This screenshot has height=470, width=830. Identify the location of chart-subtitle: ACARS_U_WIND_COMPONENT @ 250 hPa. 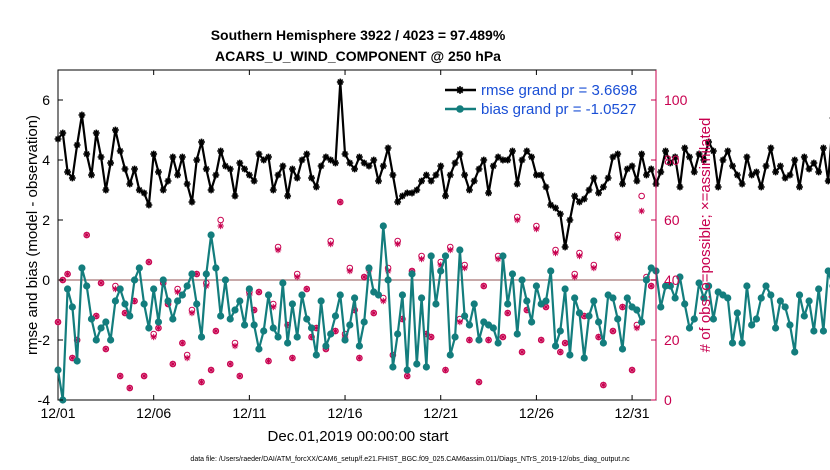
(358, 56).